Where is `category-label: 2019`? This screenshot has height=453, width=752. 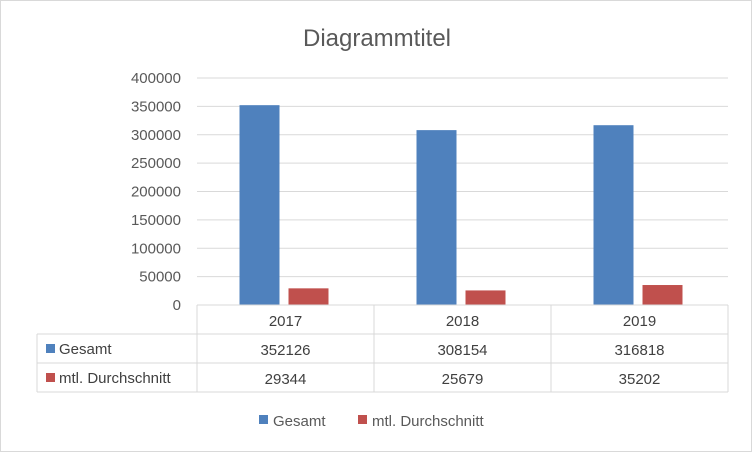 category-label: 2019 is located at coordinates (639, 321).